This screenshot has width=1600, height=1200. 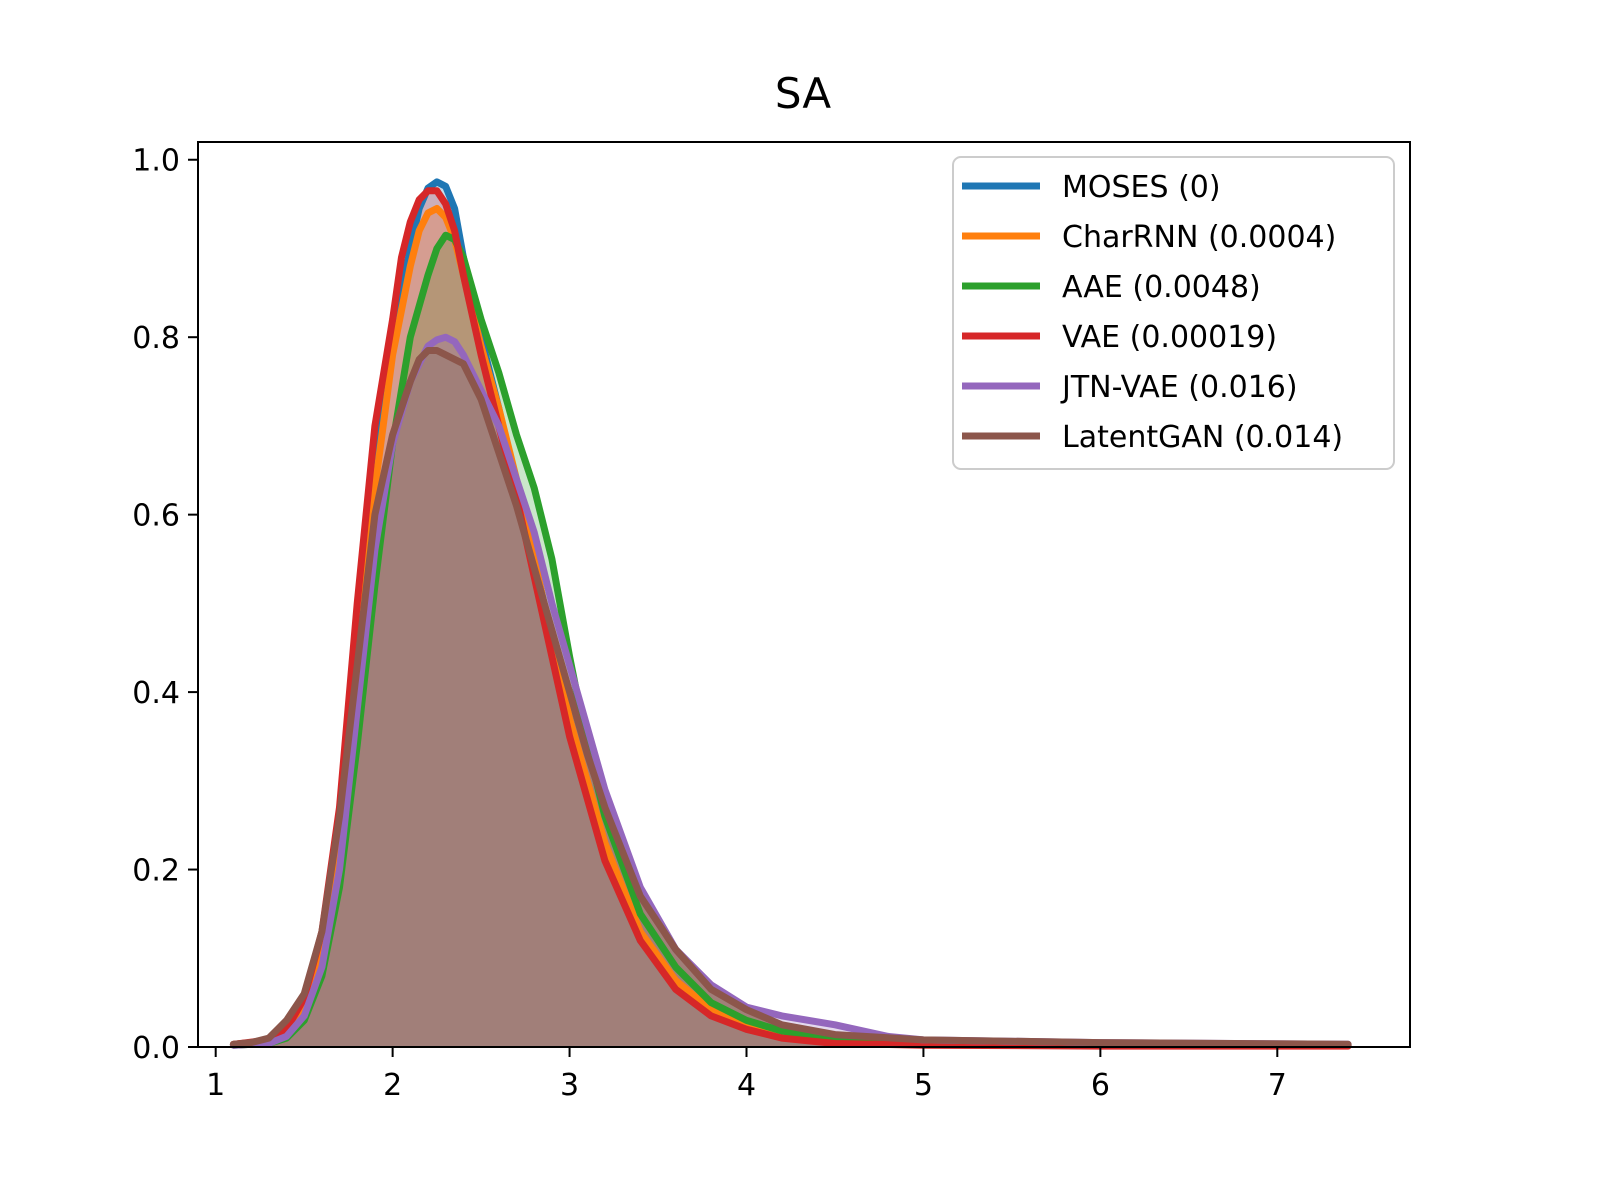 What do you see at coordinates (923, 1085) in the screenshot?
I see `x-tick-label: 5` at bounding box center [923, 1085].